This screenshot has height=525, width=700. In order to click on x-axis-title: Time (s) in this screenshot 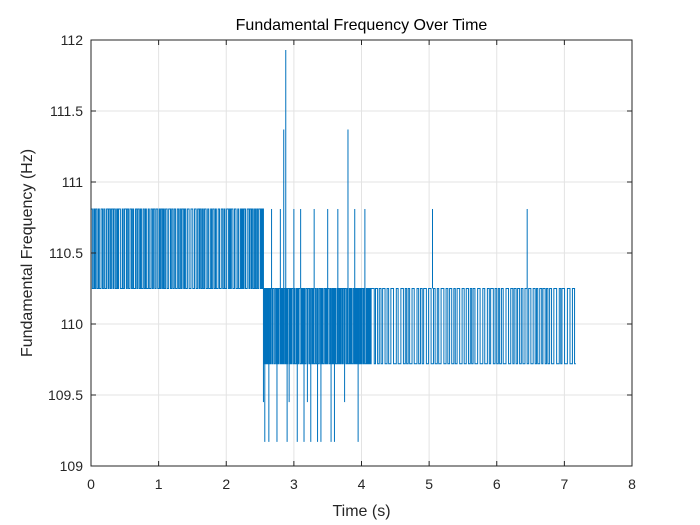, I will do `click(361, 511)`.